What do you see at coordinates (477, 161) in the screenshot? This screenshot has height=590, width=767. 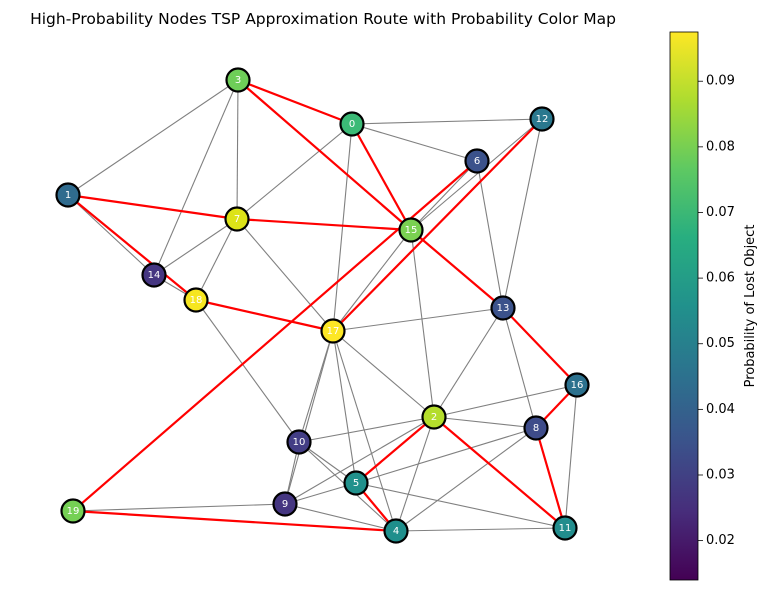 I see `node-label: 6` at bounding box center [477, 161].